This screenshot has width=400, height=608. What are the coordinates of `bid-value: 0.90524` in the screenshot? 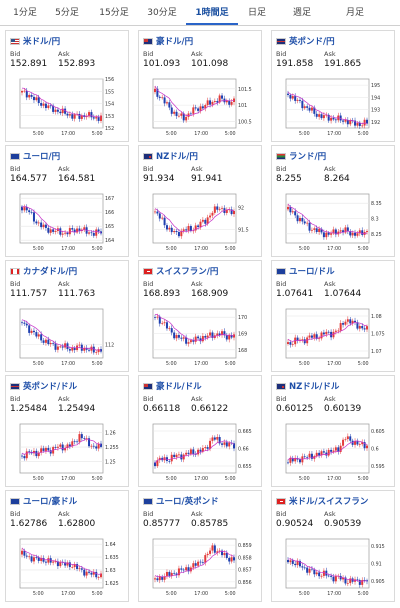 It's located at (295, 524).